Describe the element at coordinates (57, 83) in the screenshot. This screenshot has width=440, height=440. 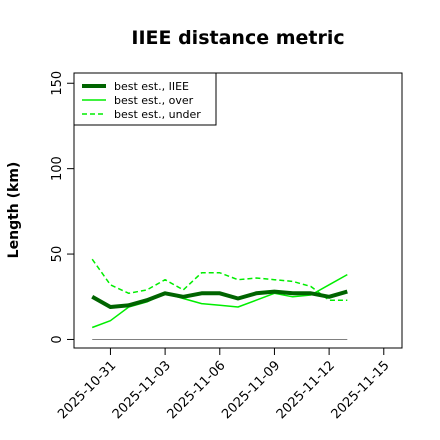
I see `y-tick-label-3: 150` at that location.